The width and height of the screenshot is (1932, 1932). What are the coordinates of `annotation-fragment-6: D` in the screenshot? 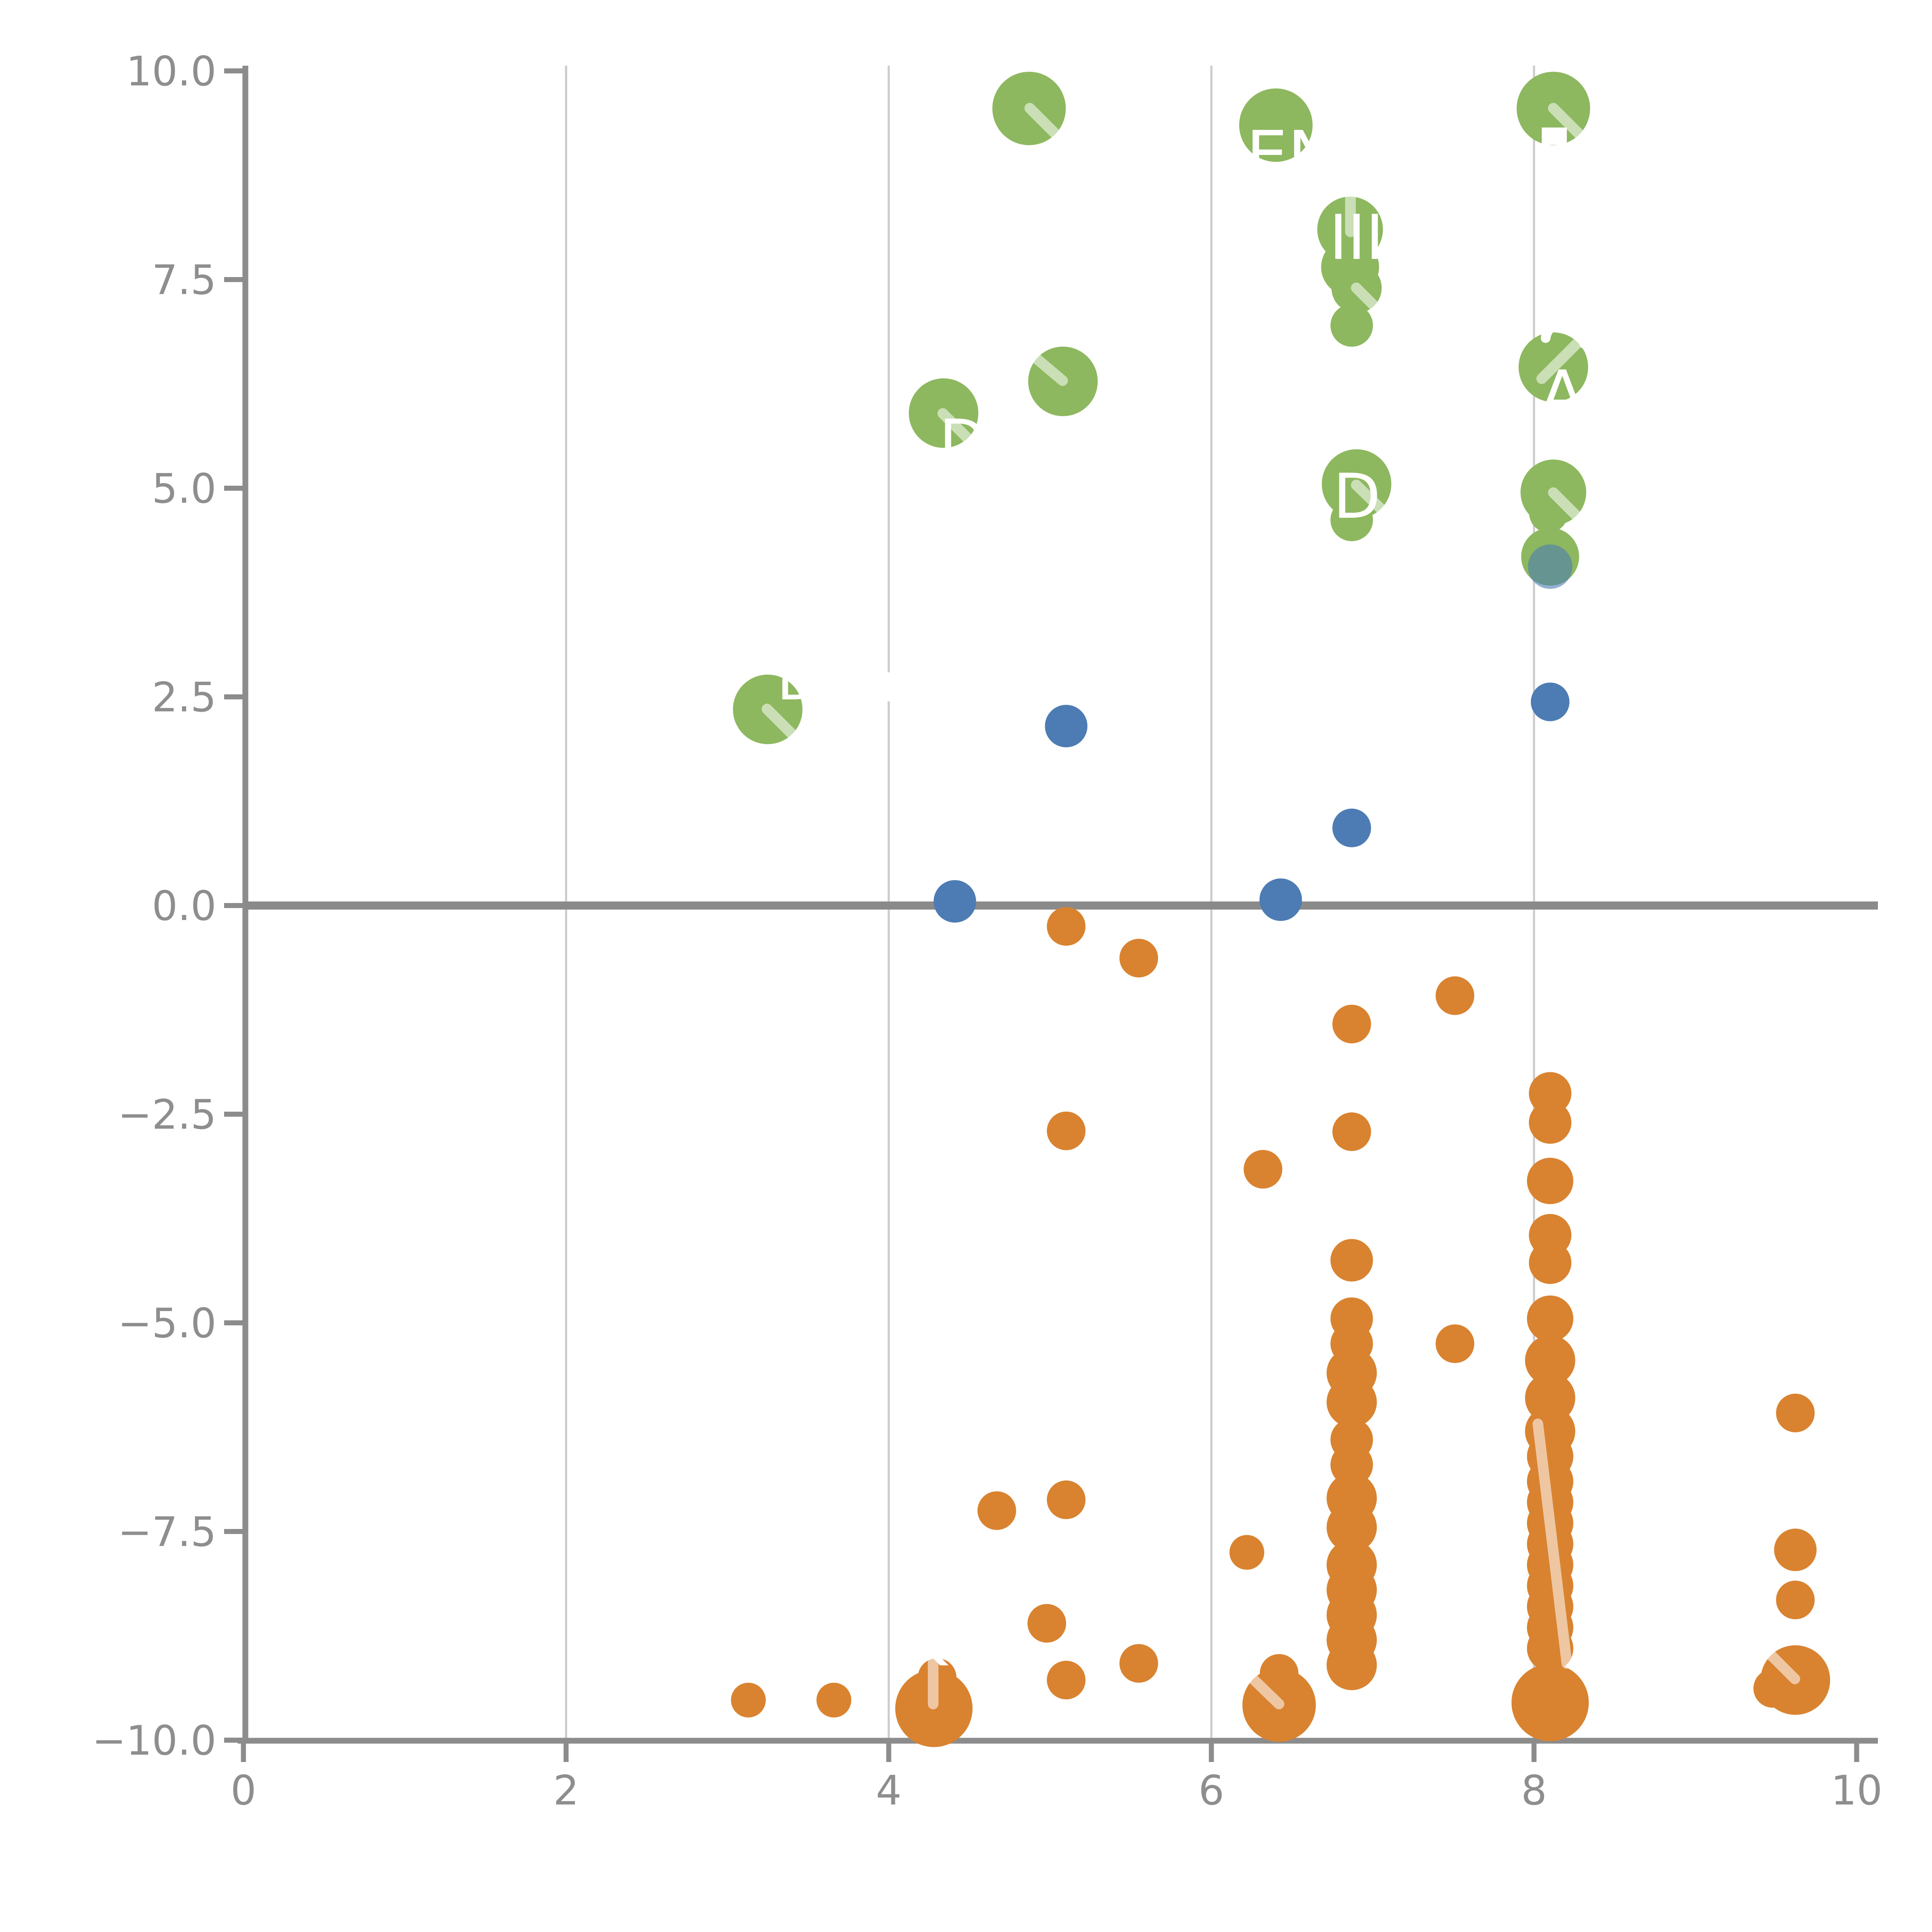 It's located at (799, 680).